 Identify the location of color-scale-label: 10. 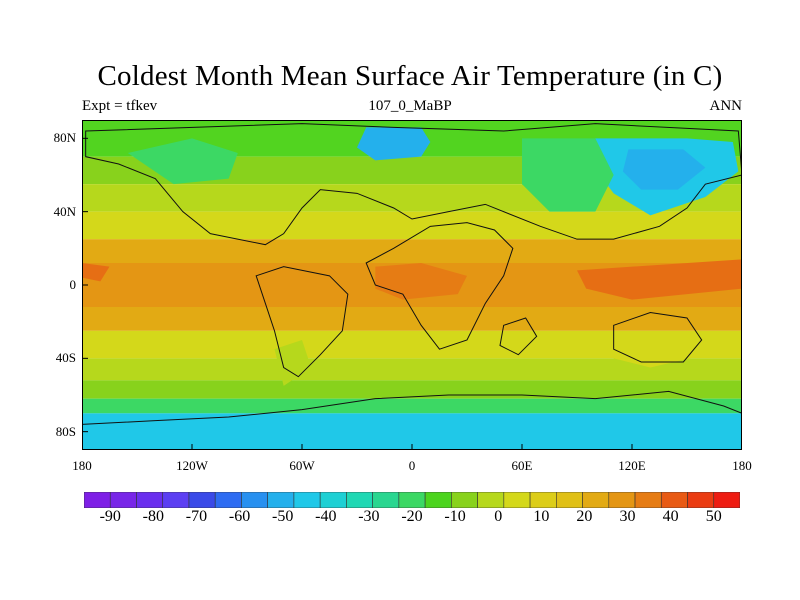
(541, 516).